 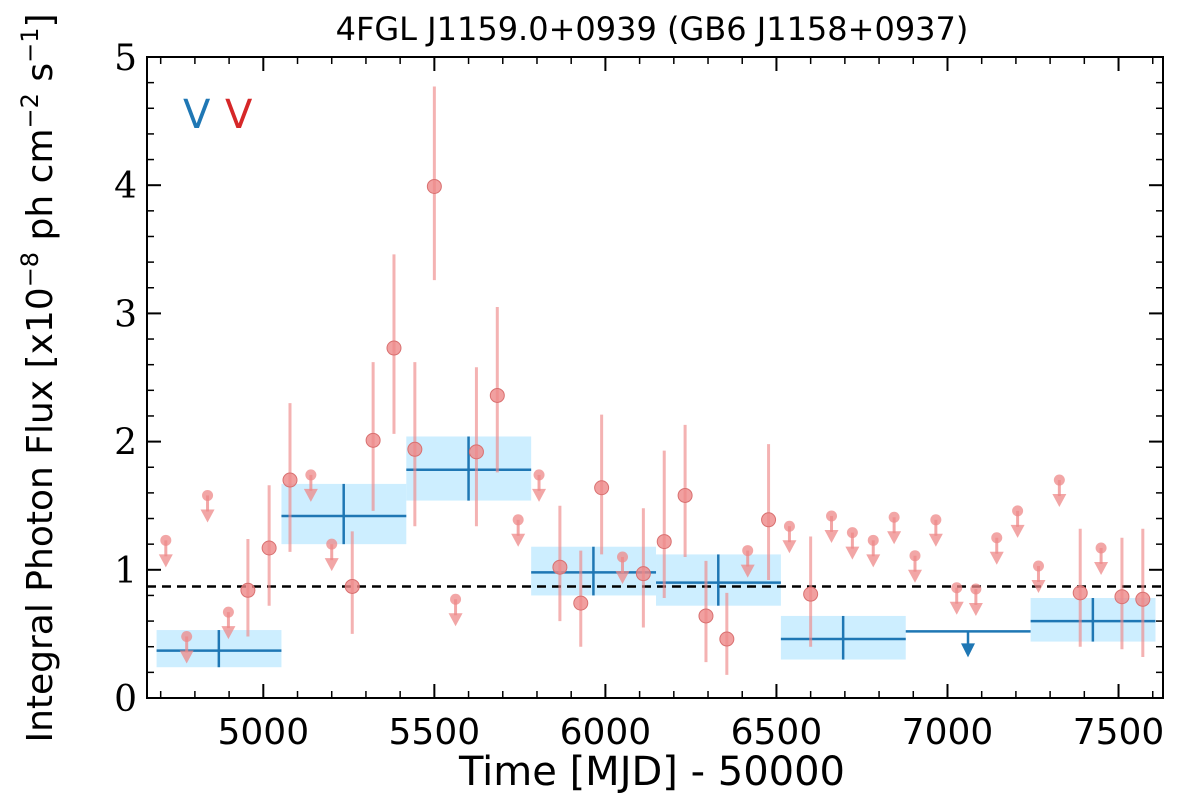 What do you see at coordinates (651, 772) in the screenshot?
I see `x-axis-label: Time [MJD] - 50000` at bounding box center [651, 772].